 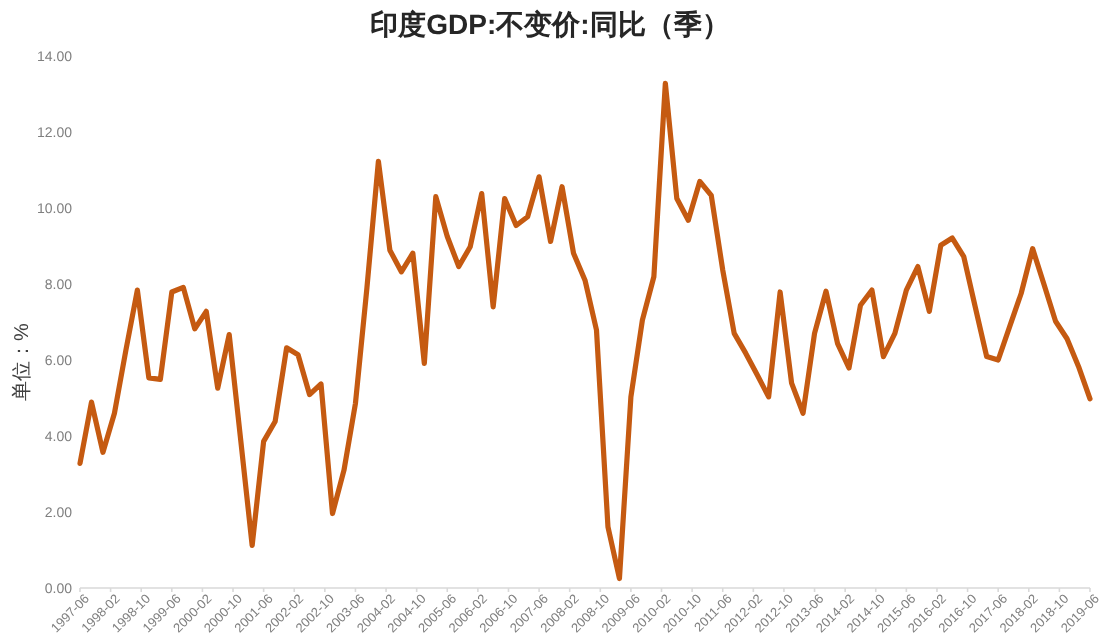 What do you see at coordinates (22, 361) in the screenshot?
I see `y-axis-title: 单位：%` at bounding box center [22, 361].